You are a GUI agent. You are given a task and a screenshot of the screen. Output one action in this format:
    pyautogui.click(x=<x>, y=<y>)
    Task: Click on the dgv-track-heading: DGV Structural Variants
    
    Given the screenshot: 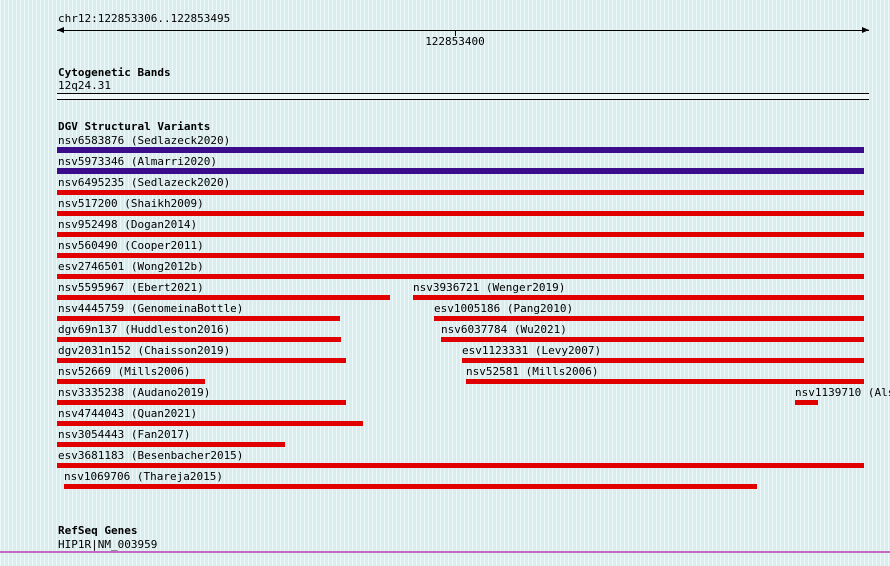 What is the action you would take?
    pyautogui.click(x=134, y=126)
    